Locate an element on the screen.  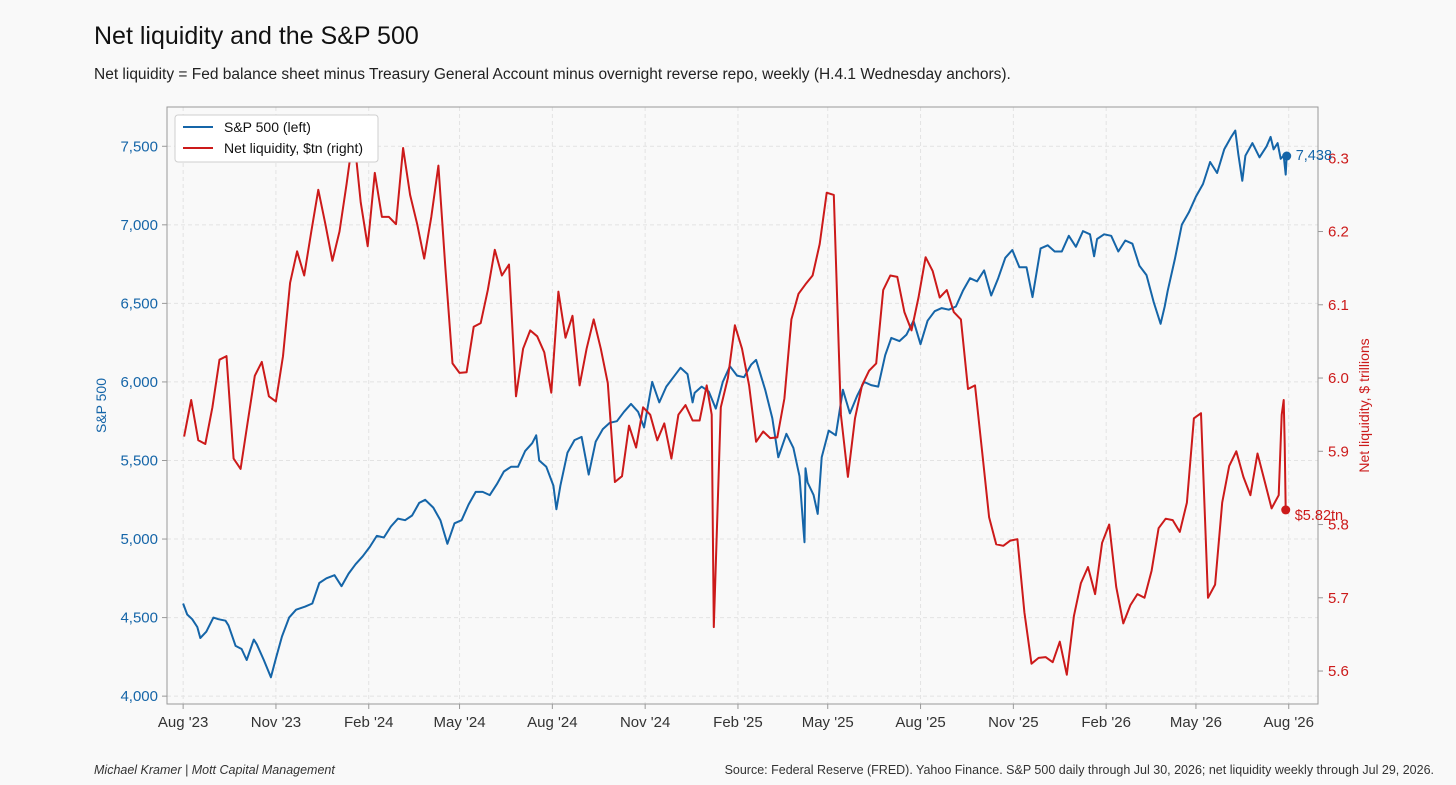
y-tick-label-right: 6.2 is located at coordinates (1338, 232).